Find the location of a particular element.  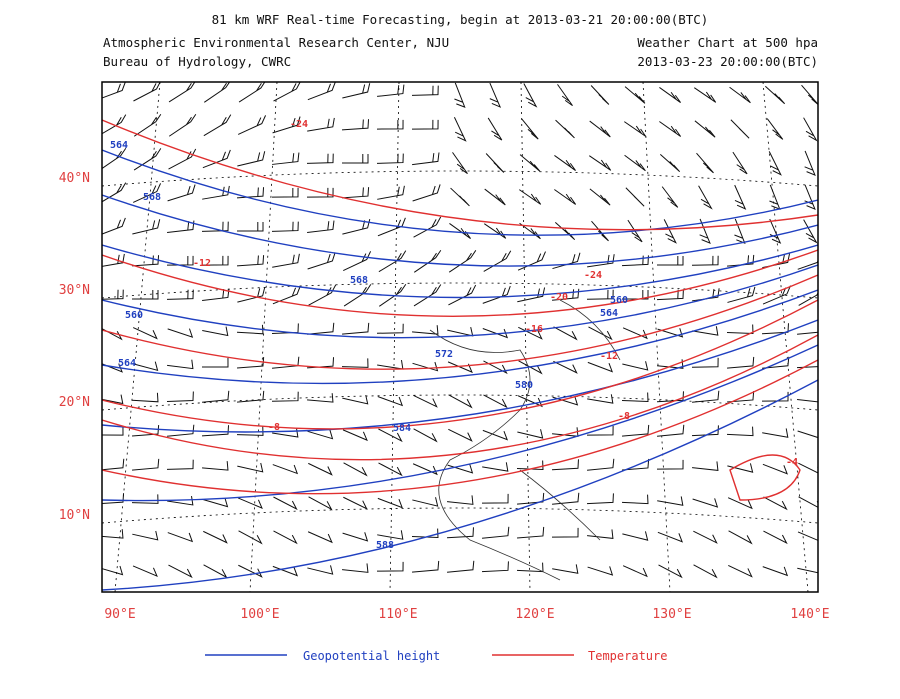

height-label: 568 is located at coordinates (359, 280).